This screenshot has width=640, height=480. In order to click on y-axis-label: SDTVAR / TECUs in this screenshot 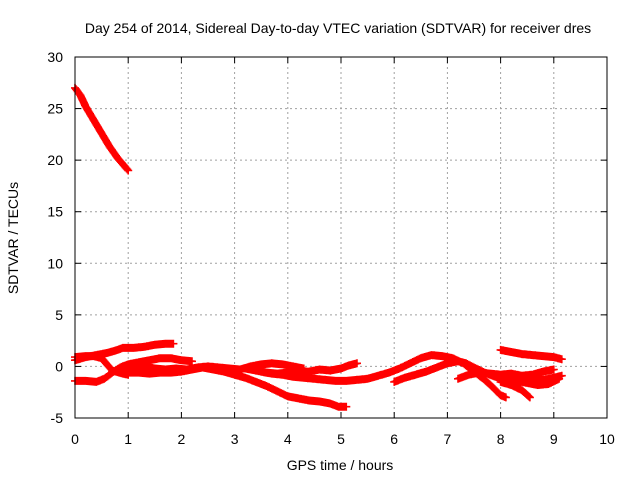, I will do `click(13, 238)`.